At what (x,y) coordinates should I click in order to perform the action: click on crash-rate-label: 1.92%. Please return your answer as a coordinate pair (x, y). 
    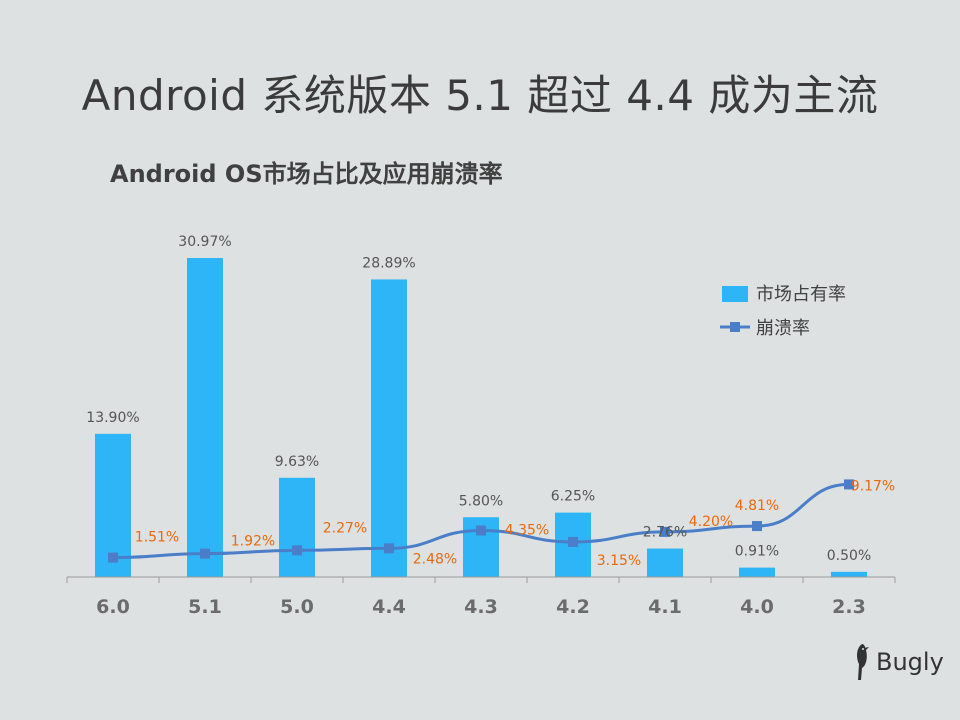
    Looking at the image, I should click on (253, 542).